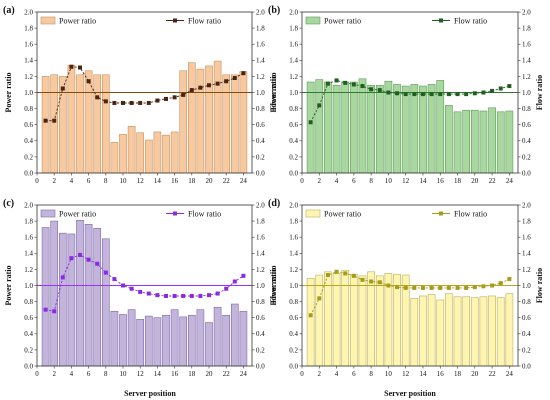 The image size is (550, 400). Describe the element at coordinates (539, 285) in the screenshot. I see `y-axis-title-right: Flow ratio` at that location.